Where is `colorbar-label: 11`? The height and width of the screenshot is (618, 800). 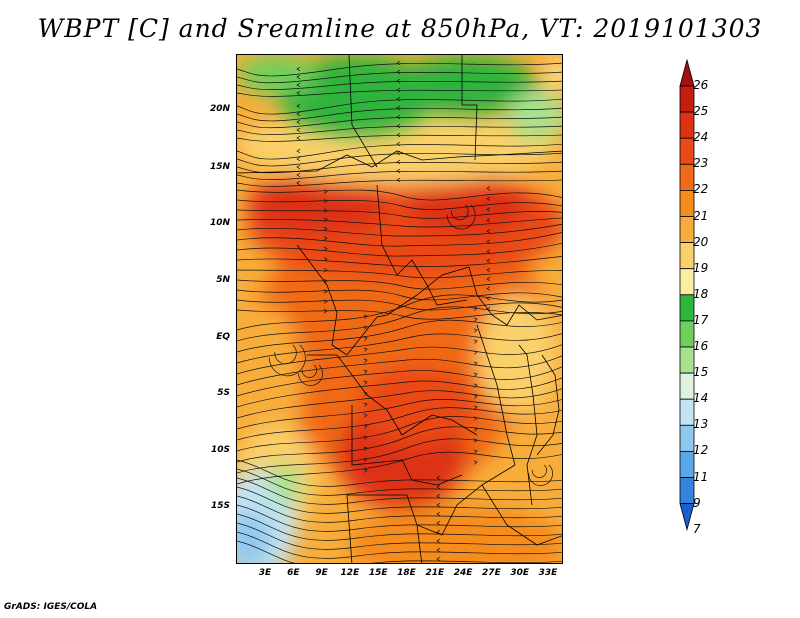
colorbar-label: 11 is located at coordinates (701, 476).